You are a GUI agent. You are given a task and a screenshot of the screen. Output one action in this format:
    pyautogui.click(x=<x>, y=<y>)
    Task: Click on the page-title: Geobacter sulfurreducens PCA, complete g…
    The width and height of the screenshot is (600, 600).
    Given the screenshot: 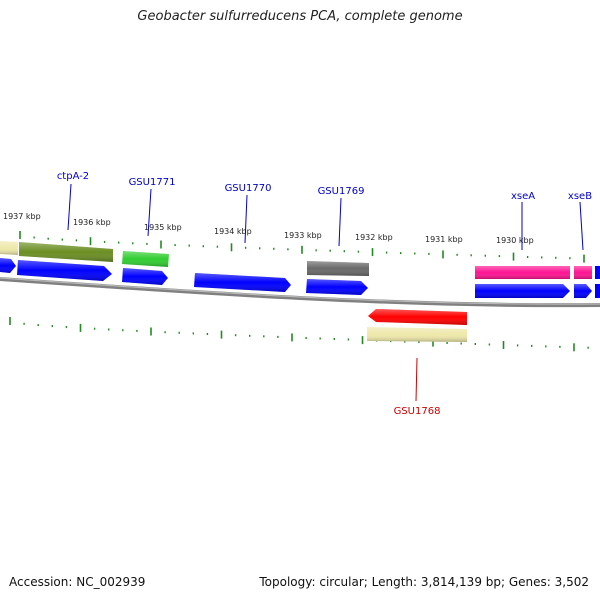 What is the action you would take?
    pyautogui.click(x=300, y=16)
    